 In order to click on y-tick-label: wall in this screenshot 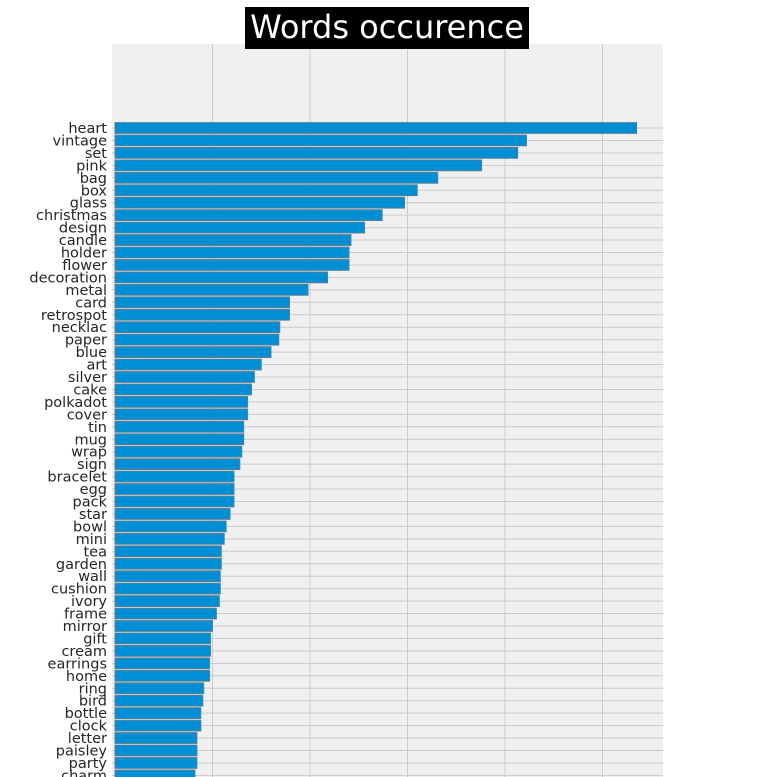, I will do `click(92, 577)`.